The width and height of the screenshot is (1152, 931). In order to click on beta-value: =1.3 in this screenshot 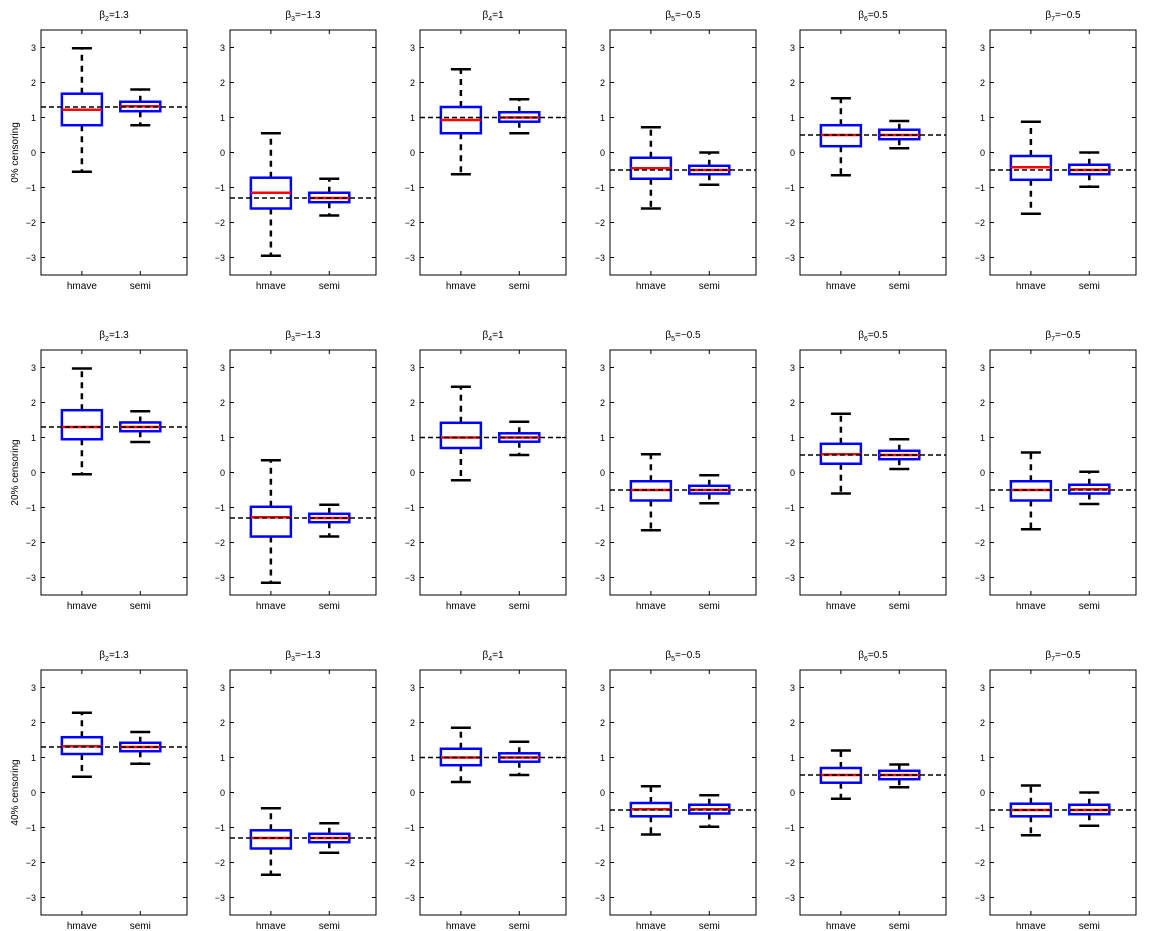, I will do `click(119, 655)`.